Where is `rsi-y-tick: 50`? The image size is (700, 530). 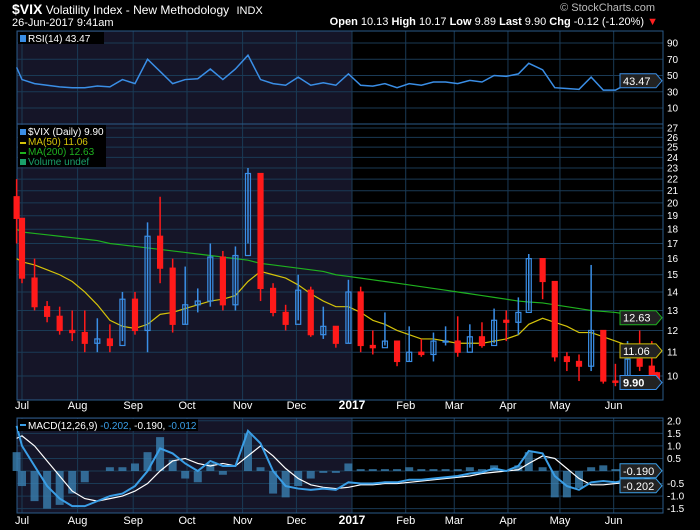
rsi-y-tick: 50 is located at coordinates (673, 76).